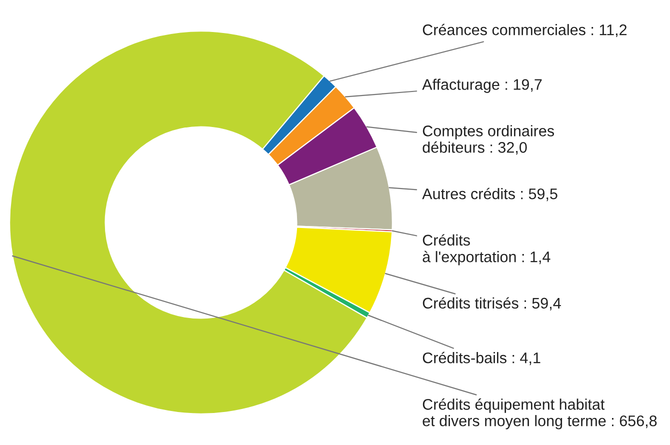 The image size is (670, 445). Describe the element at coordinates (488, 140) in the screenshot. I see `slice-label: Comptes ordinaires débiteurs : 32,0` at that location.